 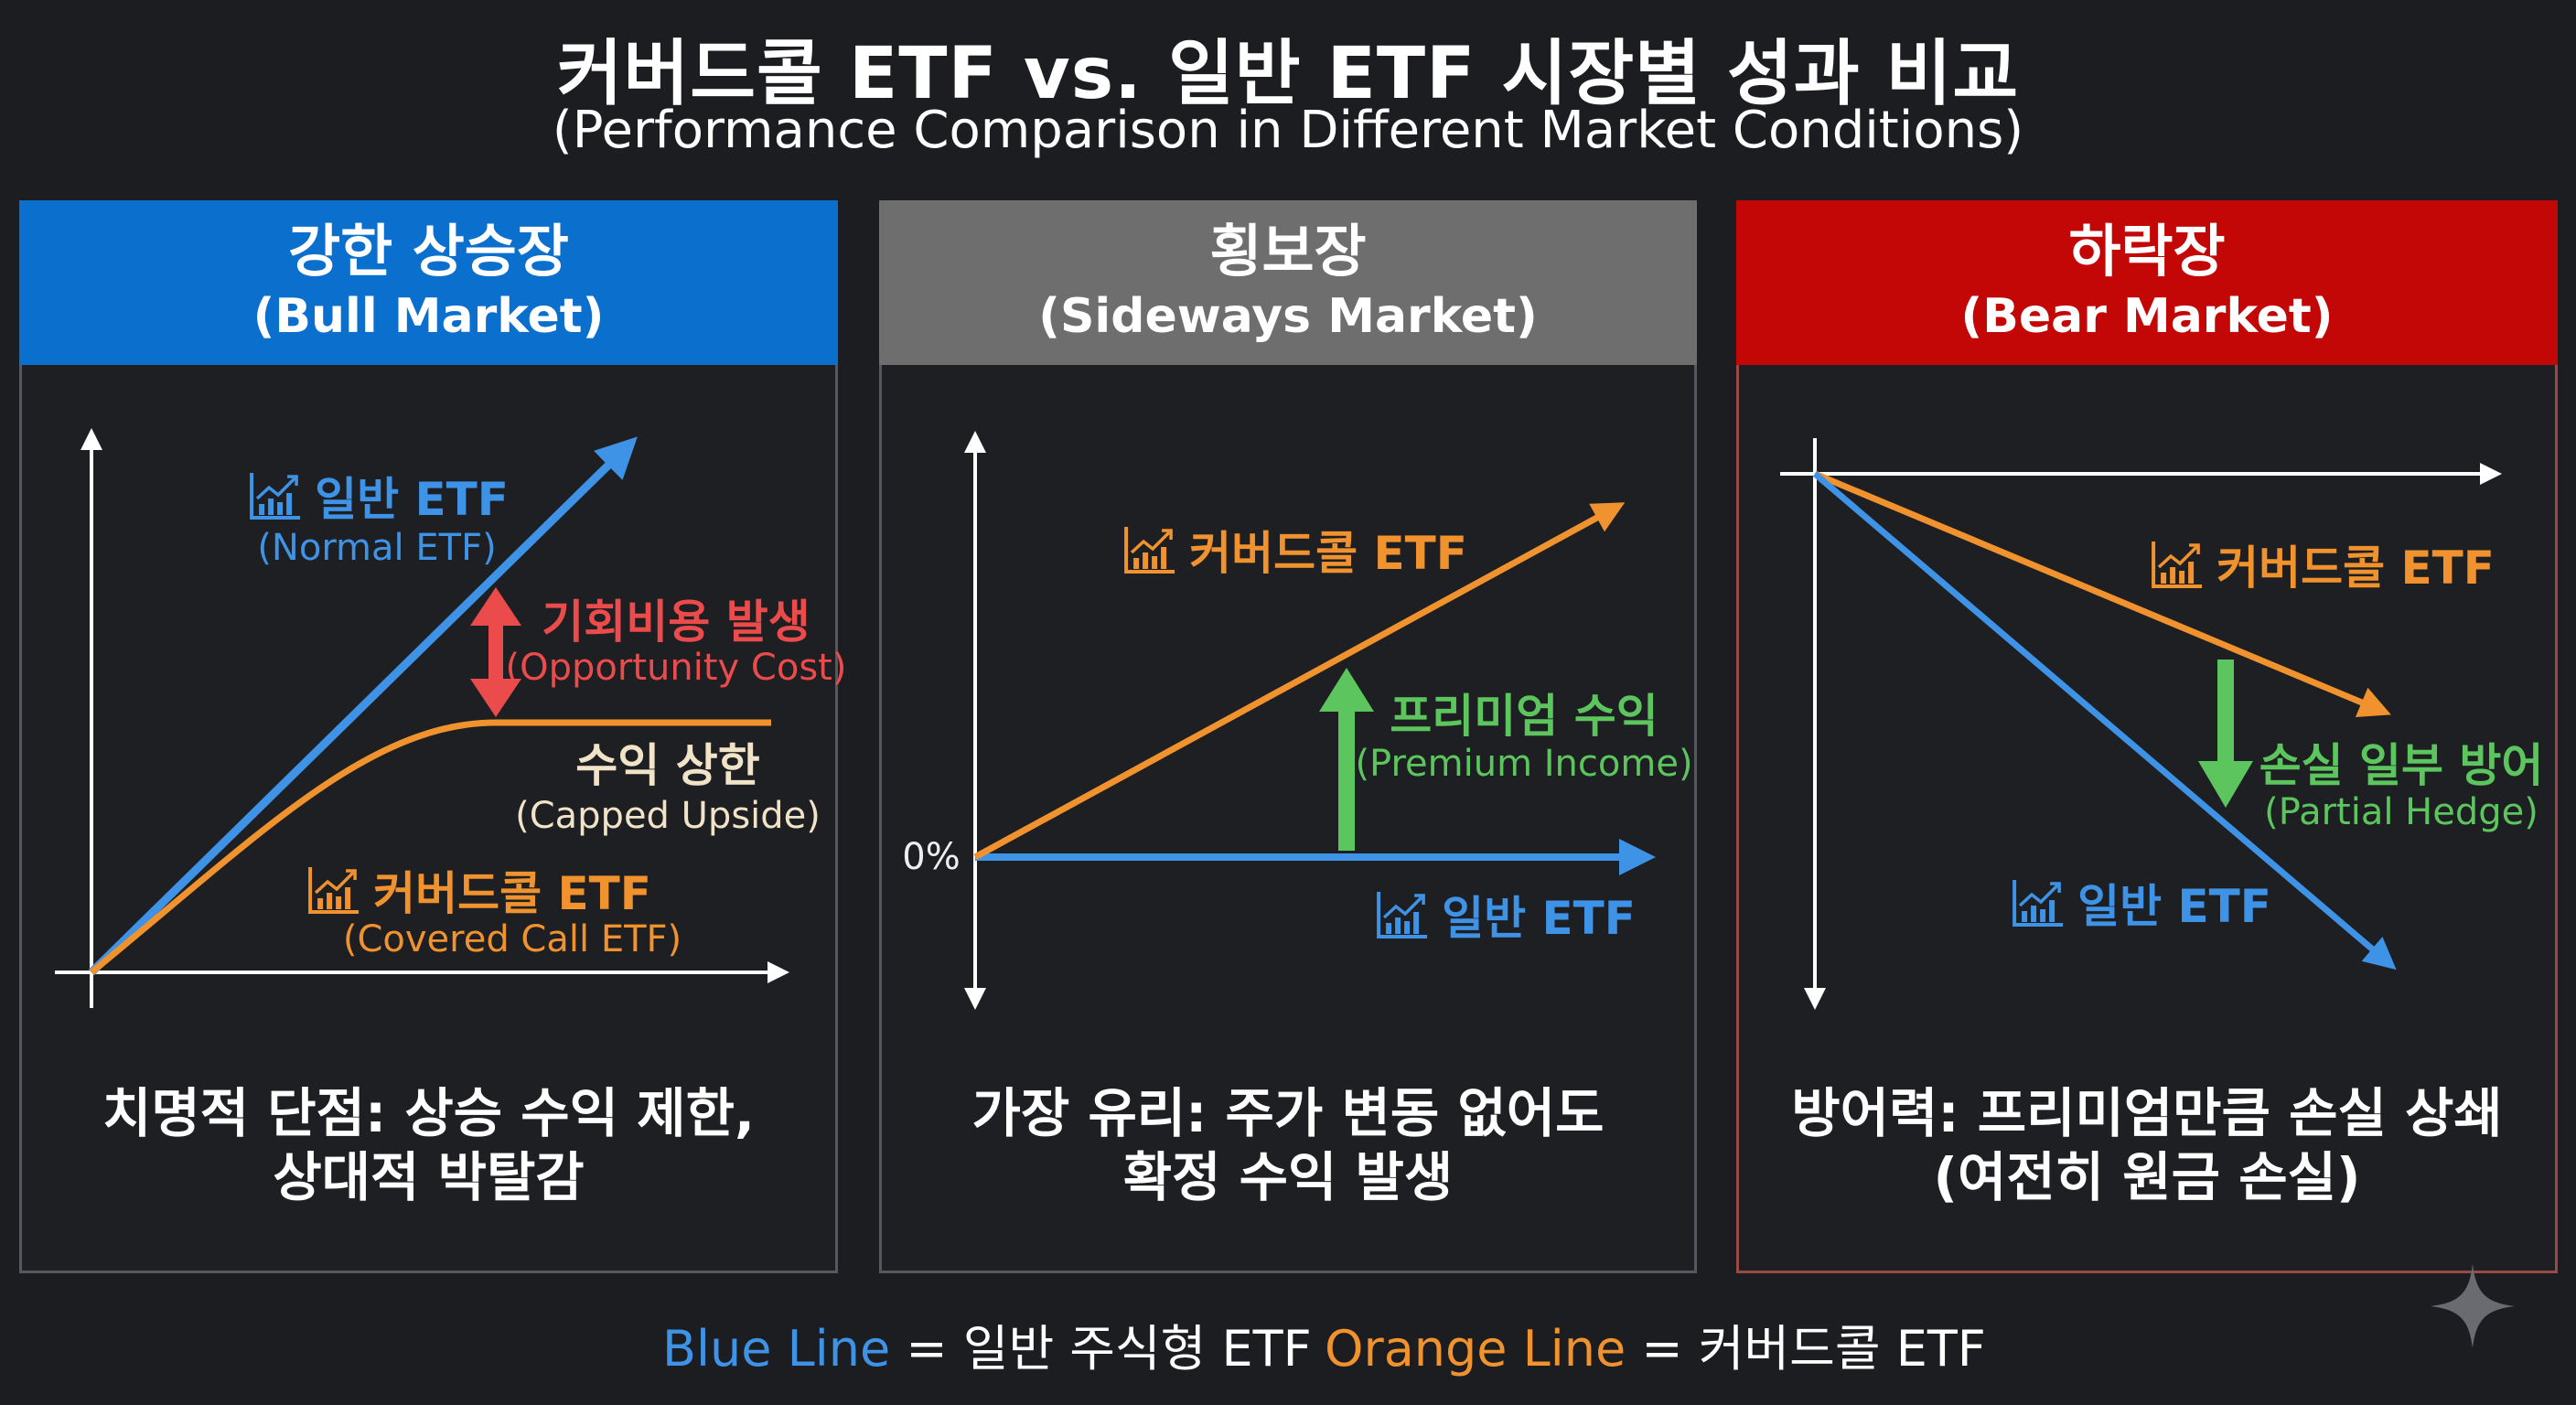 I want to click on bear-chart, so click(x=2141, y=724).